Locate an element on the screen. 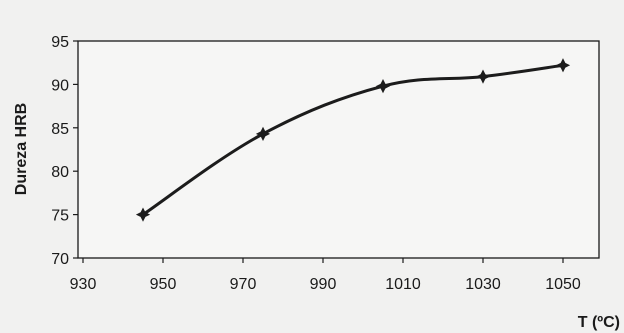 The width and height of the screenshot is (624, 333). x-tick-label: 970 is located at coordinates (243, 284).